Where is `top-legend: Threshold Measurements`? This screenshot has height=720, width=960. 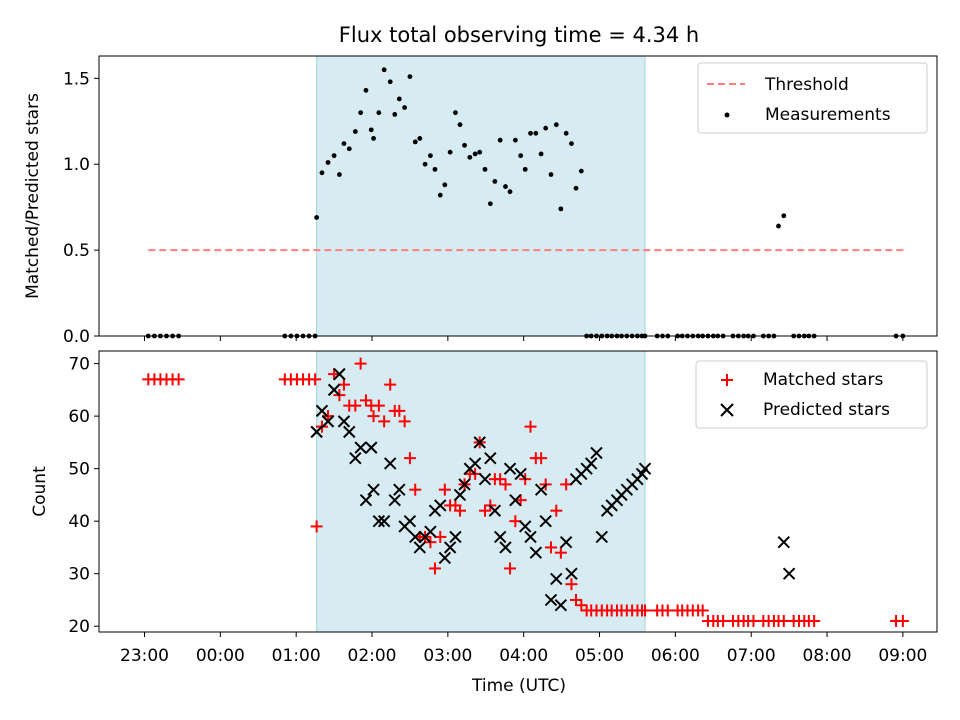 top-legend: Threshold Measurements is located at coordinates (812, 98).